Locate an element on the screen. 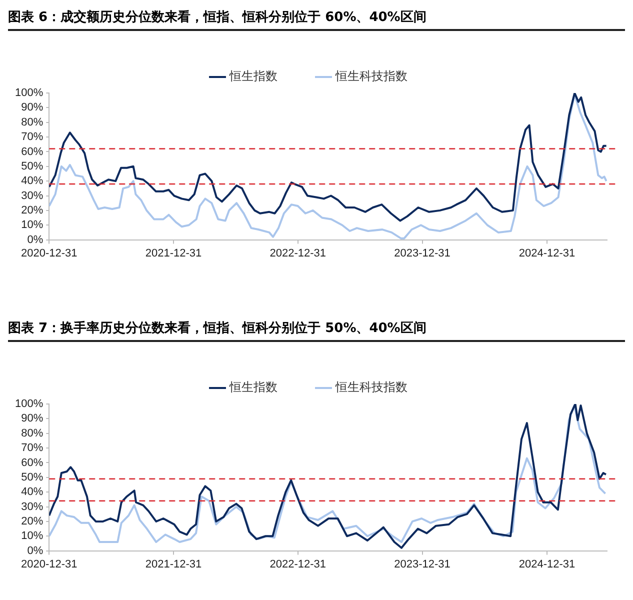  chart-title: 图表 6：成交额历史分位数来看，恒指、恒科分别位于 60%、40%区间 is located at coordinates (316, 19).